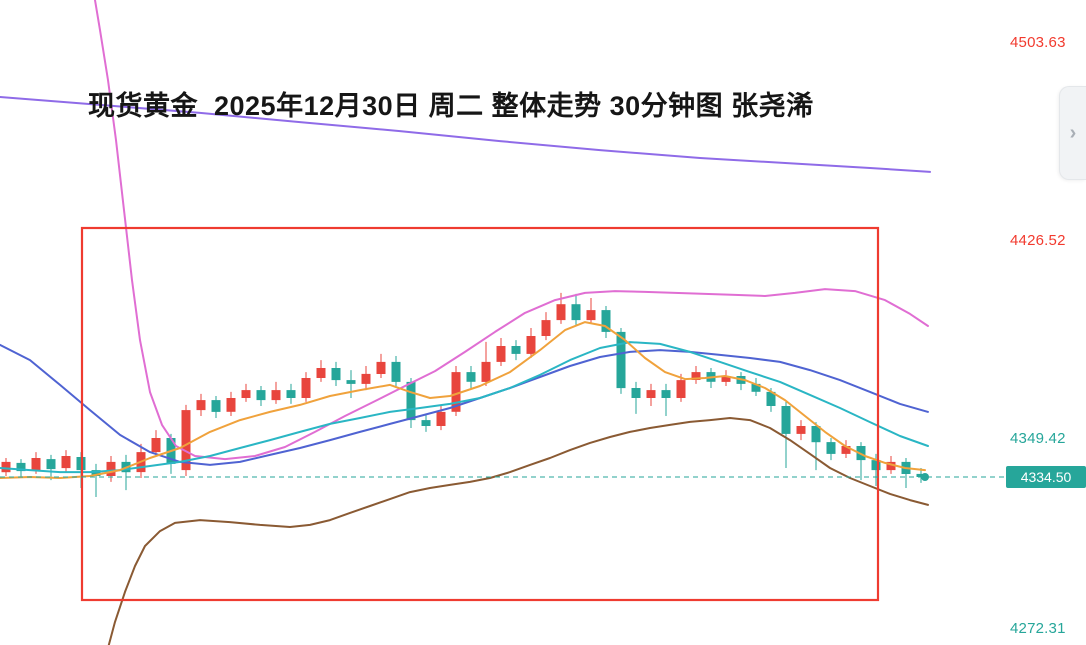 The height and width of the screenshot is (645, 1086). I want to click on panel-toggle: ›, so click(1072, 133).